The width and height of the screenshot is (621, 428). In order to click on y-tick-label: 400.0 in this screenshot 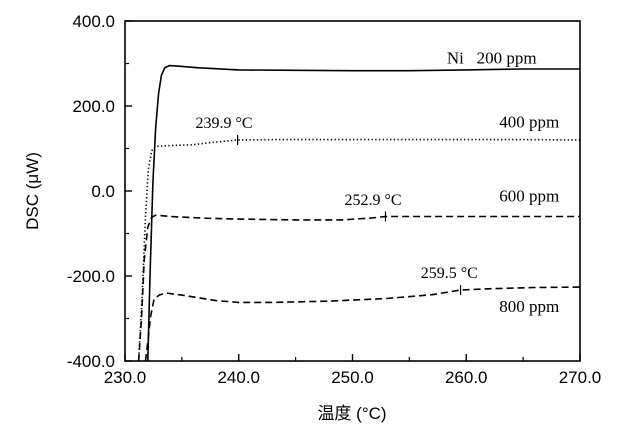, I will do `click(93, 21)`.